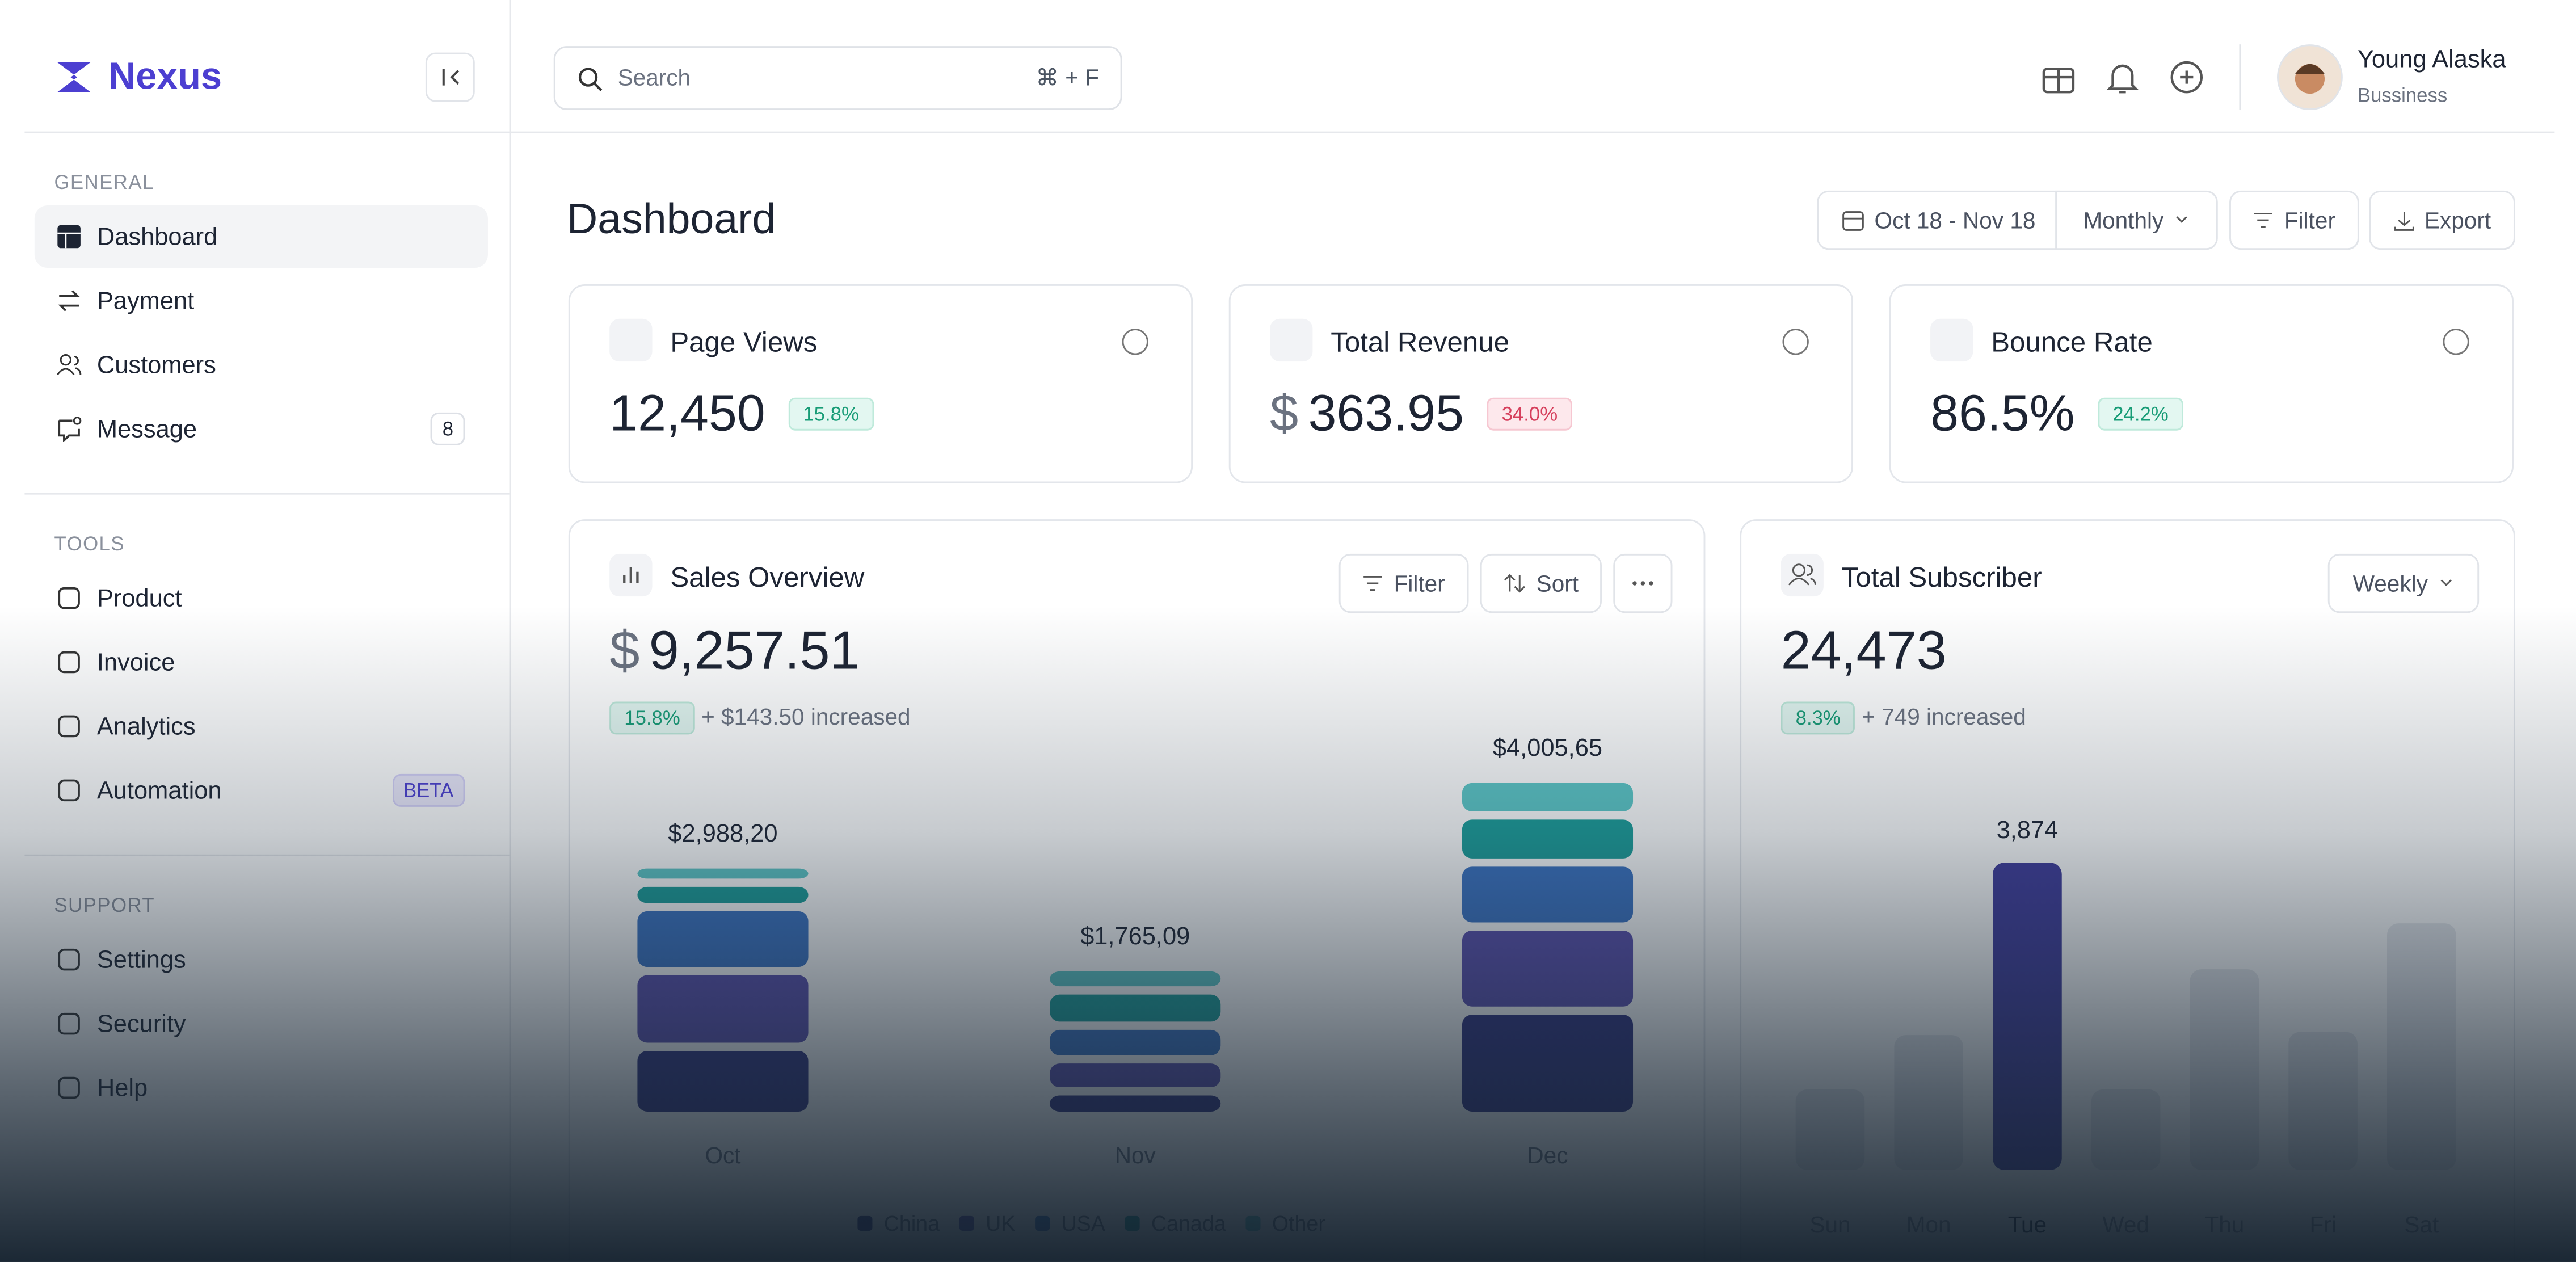 Image resolution: width=2576 pixels, height=1262 pixels. I want to click on x-tick-label: Sat, so click(2421, 1225).